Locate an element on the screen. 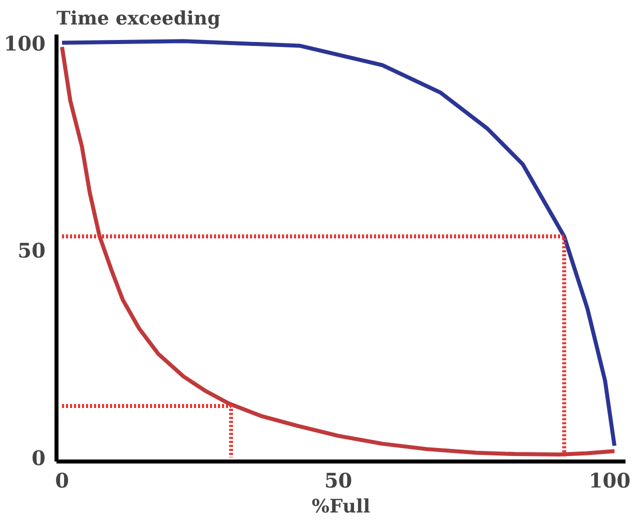  x-tick-label: 50 is located at coordinates (338, 480).